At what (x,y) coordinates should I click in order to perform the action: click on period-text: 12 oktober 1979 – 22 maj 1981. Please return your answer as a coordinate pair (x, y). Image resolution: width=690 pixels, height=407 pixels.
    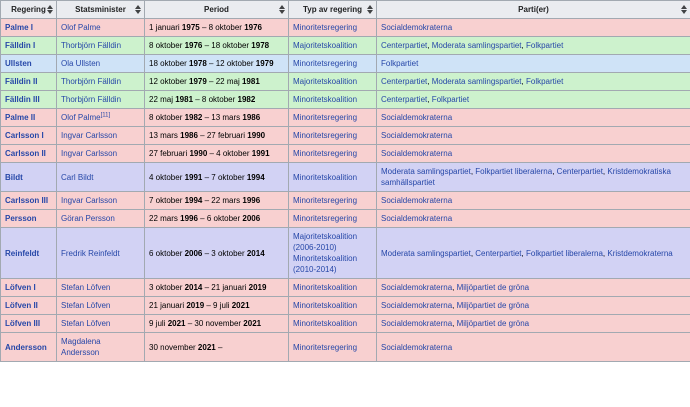
    Looking at the image, I should click on (204, 81).